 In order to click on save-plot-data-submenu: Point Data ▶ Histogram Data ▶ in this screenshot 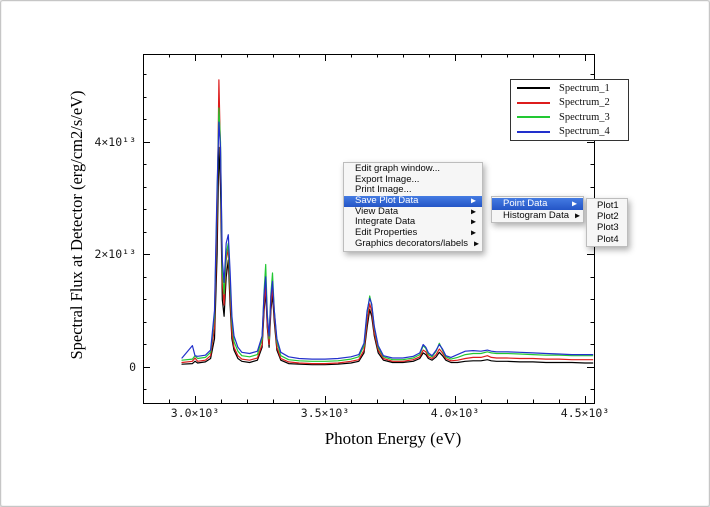, I will do `click(537, 209)`.